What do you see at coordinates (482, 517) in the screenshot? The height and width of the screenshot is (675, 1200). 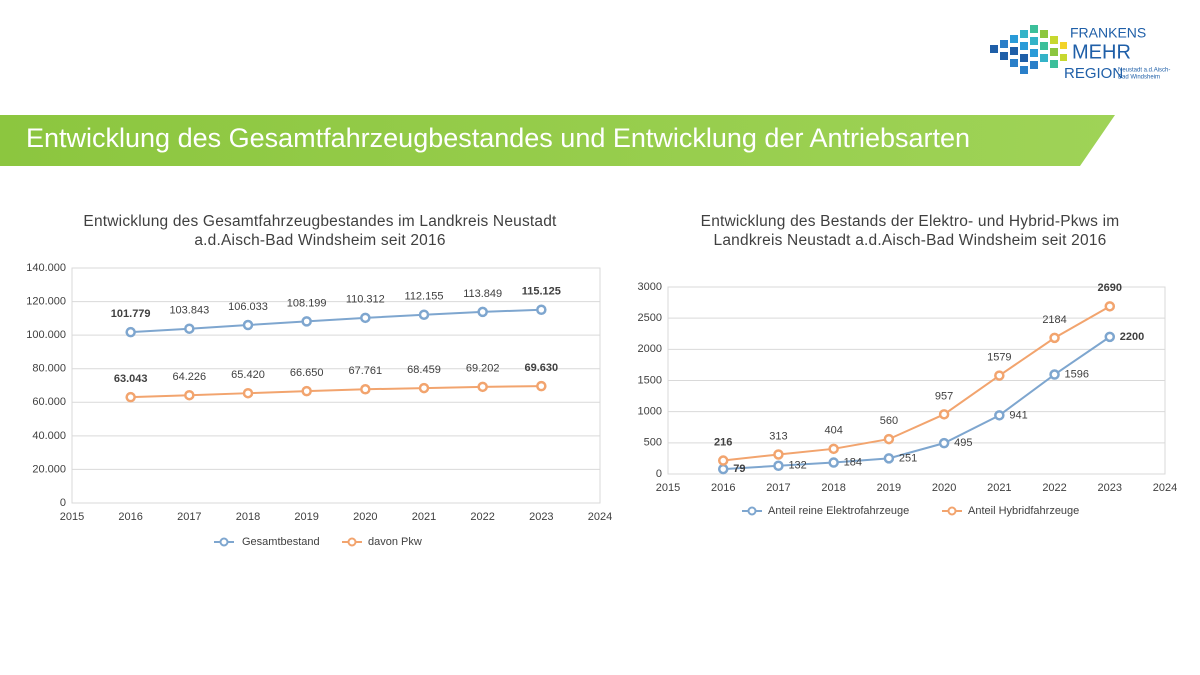 I see `x-tick-label: 2022` at bounding box center [482, 517].